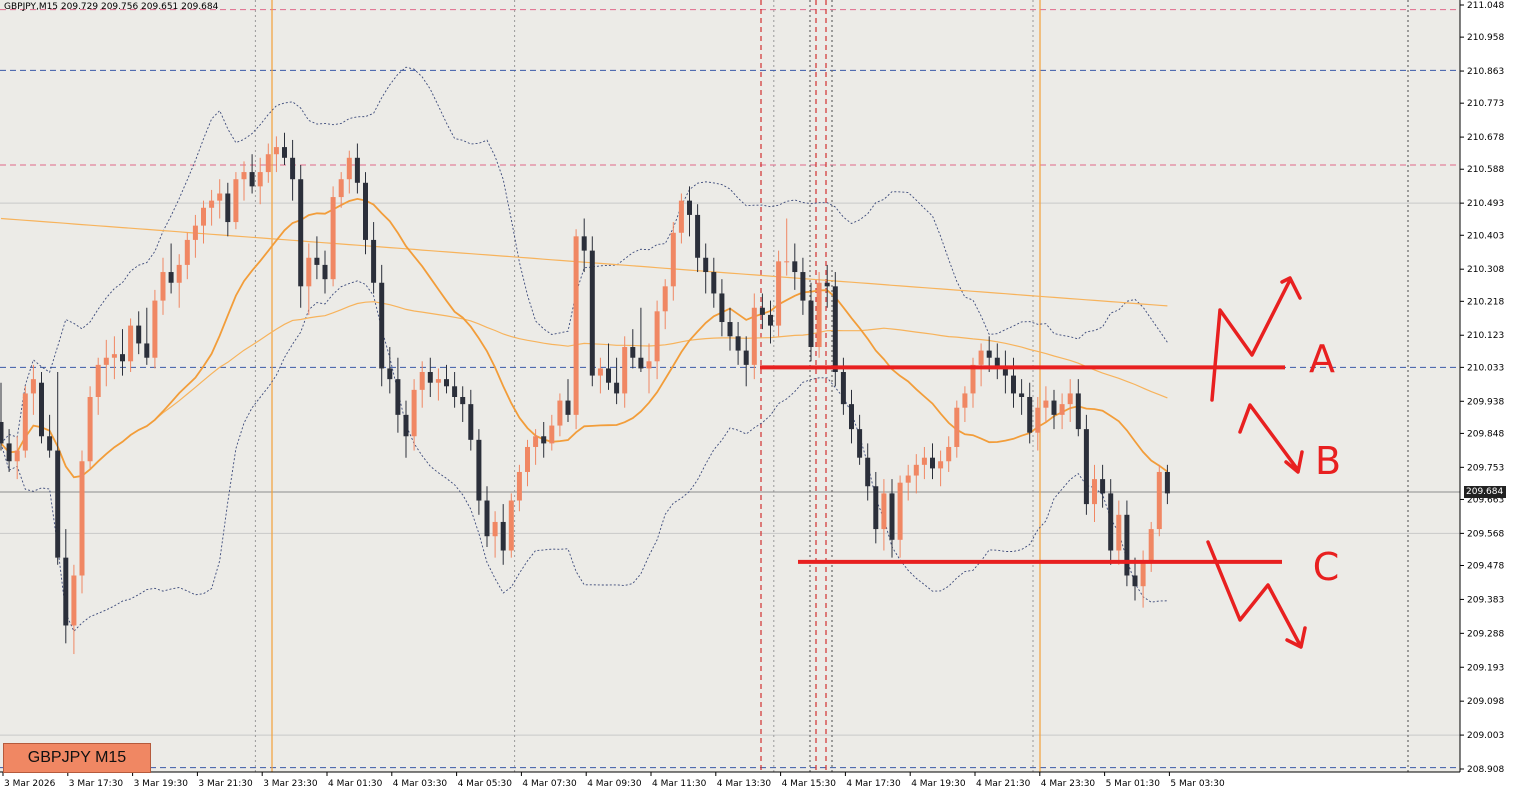  What do you see at coordinates (420, 784) in the screenshot?
I see `time-tick-label: 4 Mar 03:30` at bounding box center [420, 784].